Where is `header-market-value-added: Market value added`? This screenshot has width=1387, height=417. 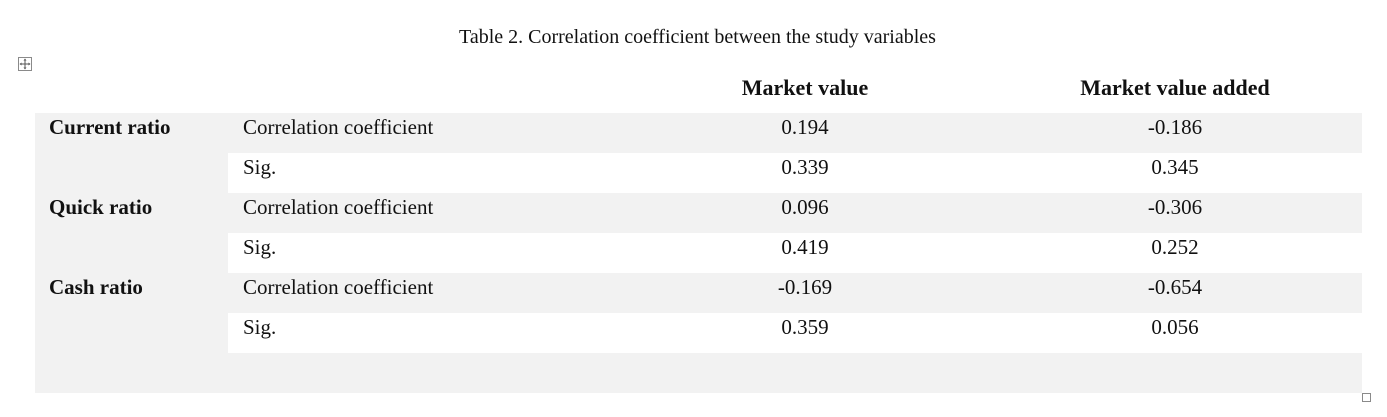
header-market-value-added: Market value added is located at coordinates (1175, 87).